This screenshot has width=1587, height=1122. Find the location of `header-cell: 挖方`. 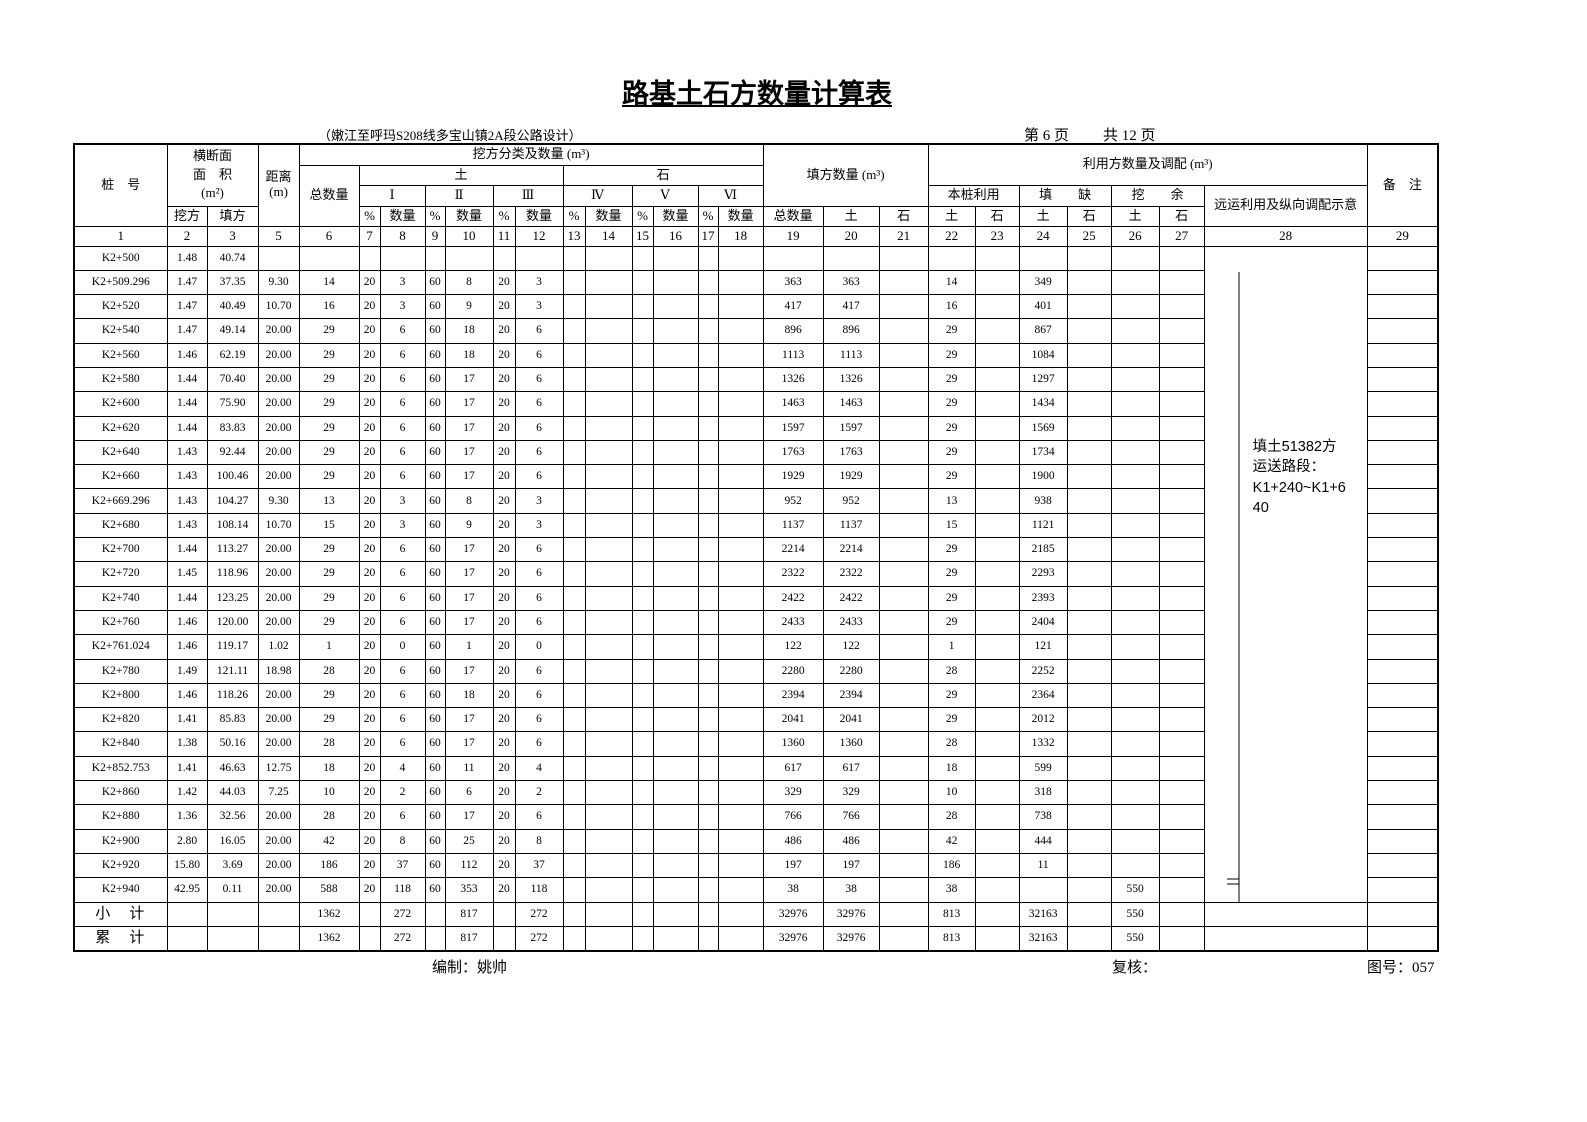

header-cell: 挖方 is located at coordinates (187, 216).